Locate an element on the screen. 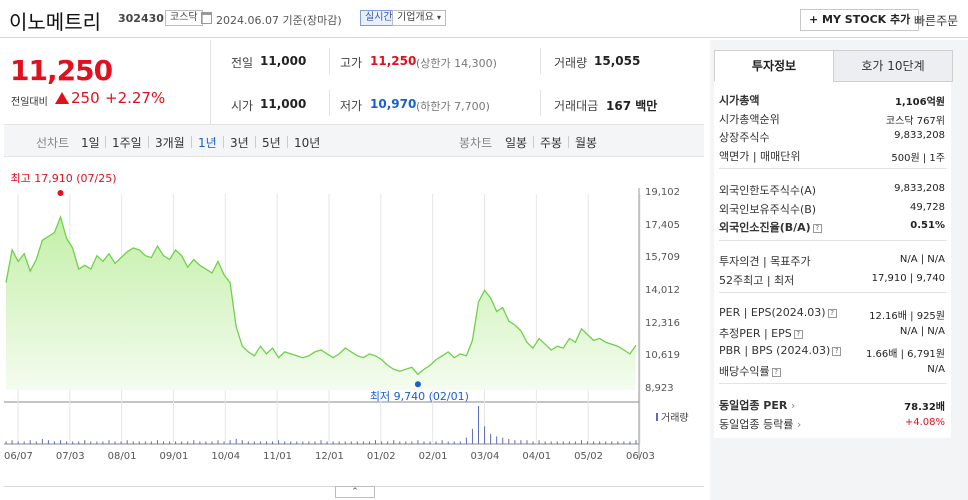 This screenshot has width=968, height=500. tab-investment-info: 투자정보 is located at coordinates (774, 66).